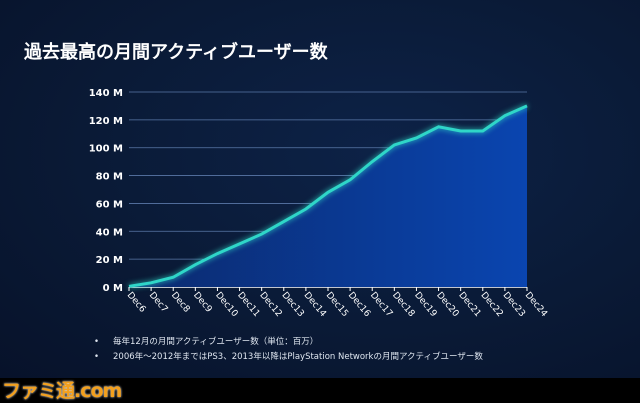 This screenshot has height=403, width=640. Describe the element at coordinates (61, 389) in the screenshot. I see `famitsu-logo: ファミ通.com` at that location.